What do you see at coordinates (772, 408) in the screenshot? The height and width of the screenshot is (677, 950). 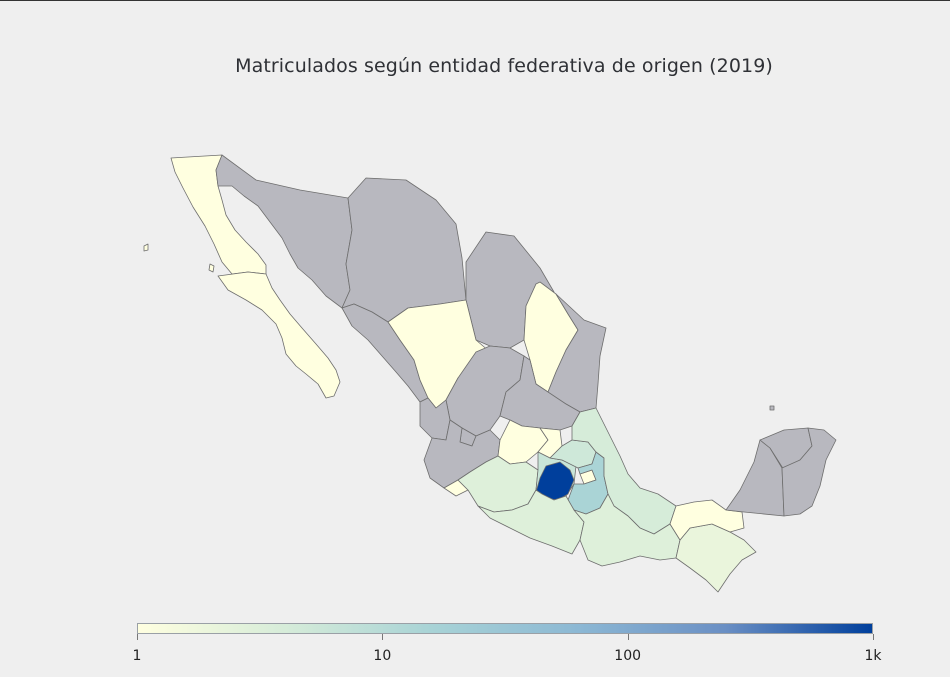 I see `island-yucatan-reef` at bounding box center [772, 408].